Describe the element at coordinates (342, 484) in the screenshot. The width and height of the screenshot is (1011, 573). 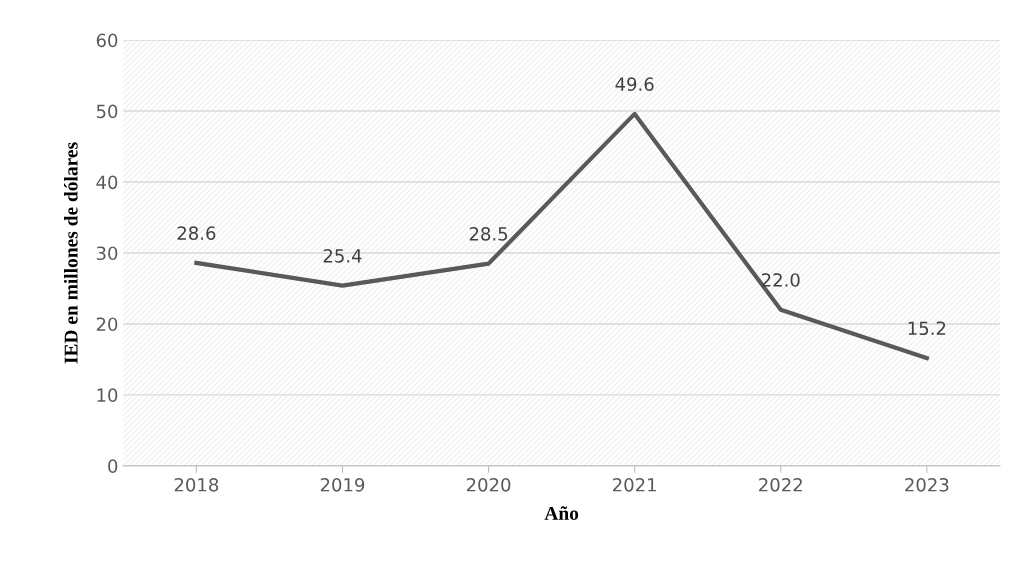
I see `x-tick-label: 2019` at that location.